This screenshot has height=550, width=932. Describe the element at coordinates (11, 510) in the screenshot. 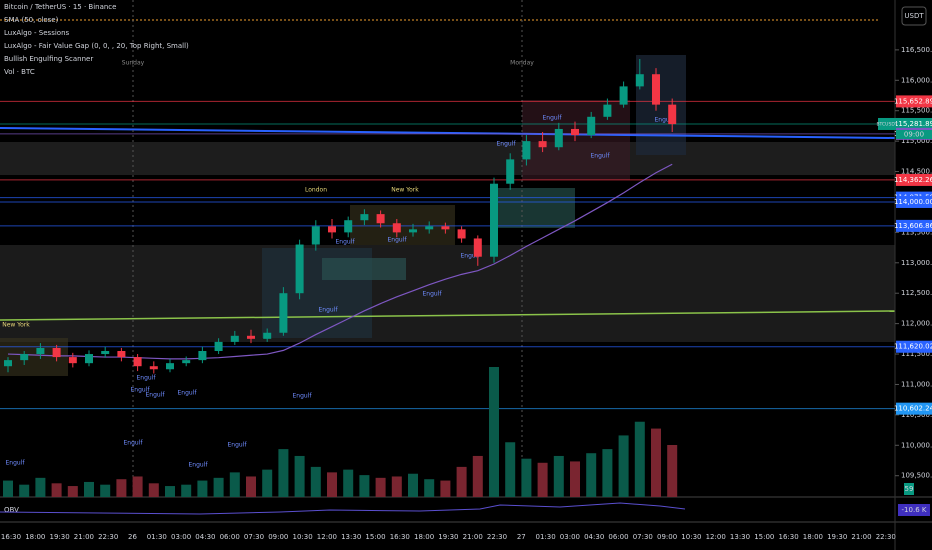

I see `pane-title: OBV` at that location.